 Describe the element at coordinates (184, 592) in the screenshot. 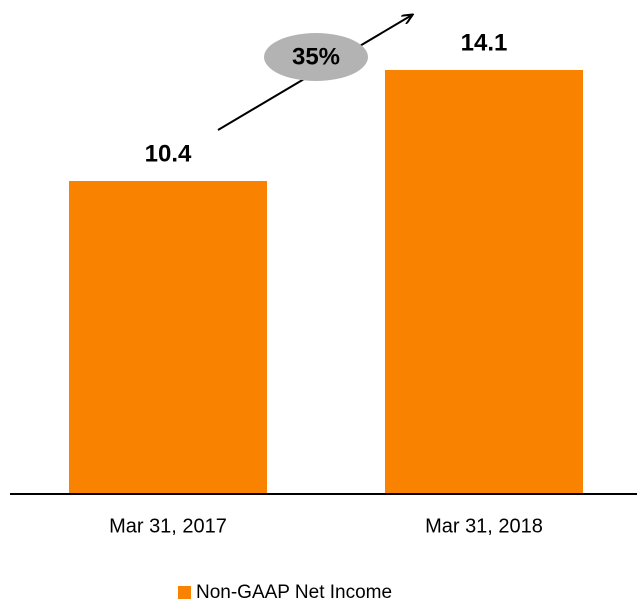

I see `legend-swatch` at that location.